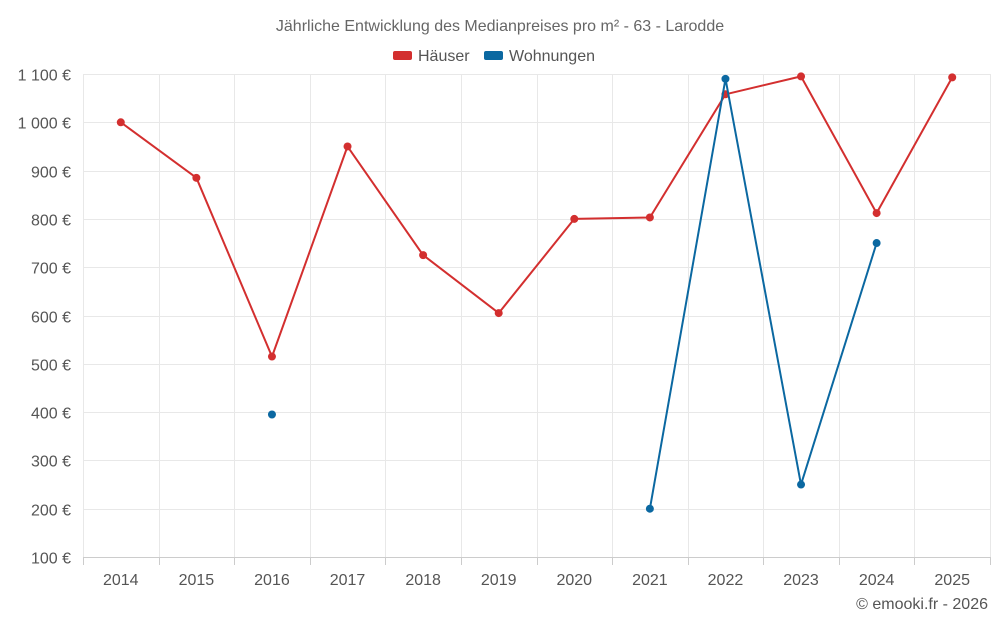 This screenshot has width=1000, height=625. What do you see at coordinates (402, 55) in the screenshot?
I see `legend-swatch-haeuser` at bounding box center [402, 55].